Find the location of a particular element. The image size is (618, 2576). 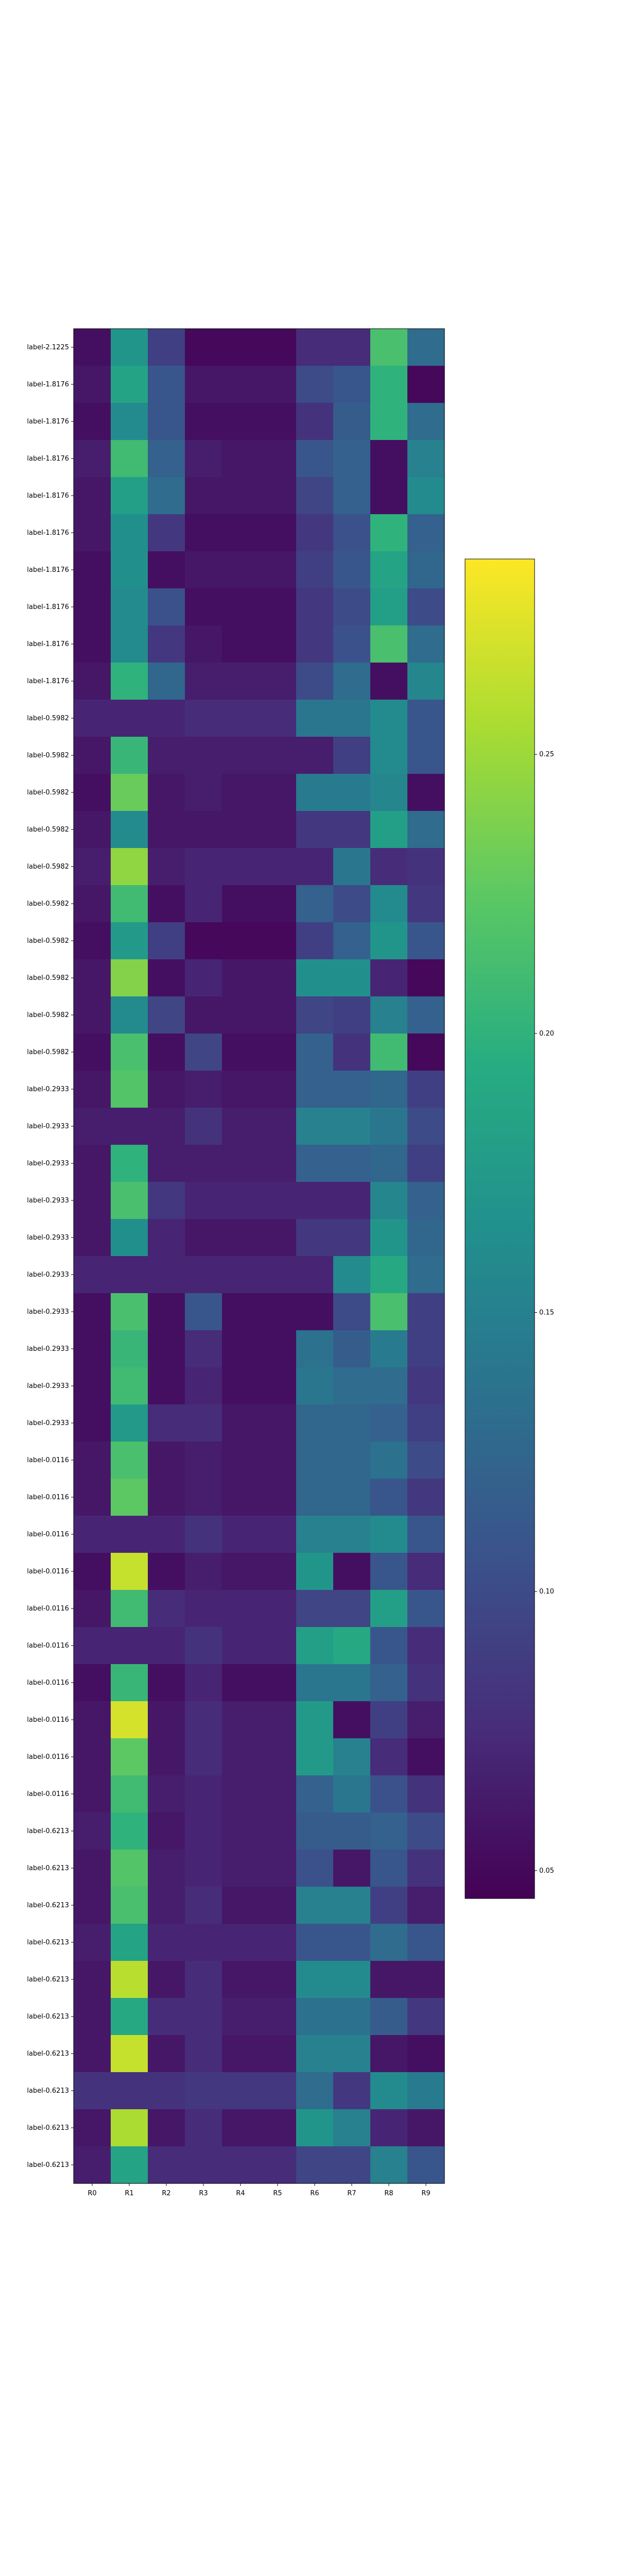

column-tick-label: R2 is located at coordinates (166, 2193).